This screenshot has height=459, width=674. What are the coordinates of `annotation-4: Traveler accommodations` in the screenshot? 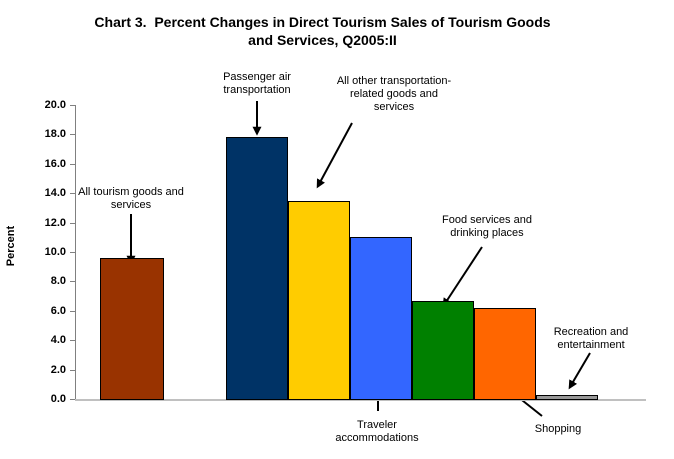 It's located at (376, 432).